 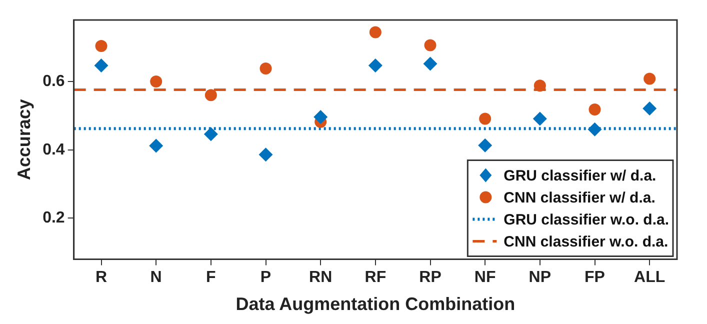 What do you see at coordinates (580, 197) in the screenshot?
I see `legend-label: CNN classifier w/ d.a.` at bounding box center [580, 197].